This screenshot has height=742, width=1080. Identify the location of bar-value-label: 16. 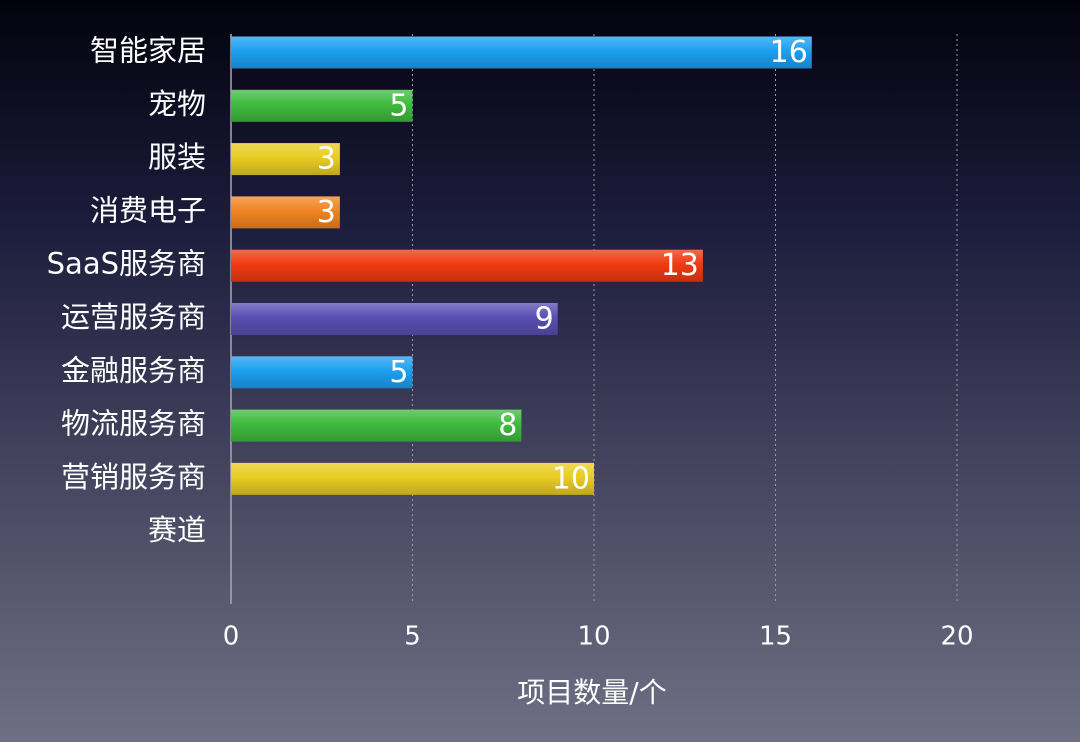
(789, 52).